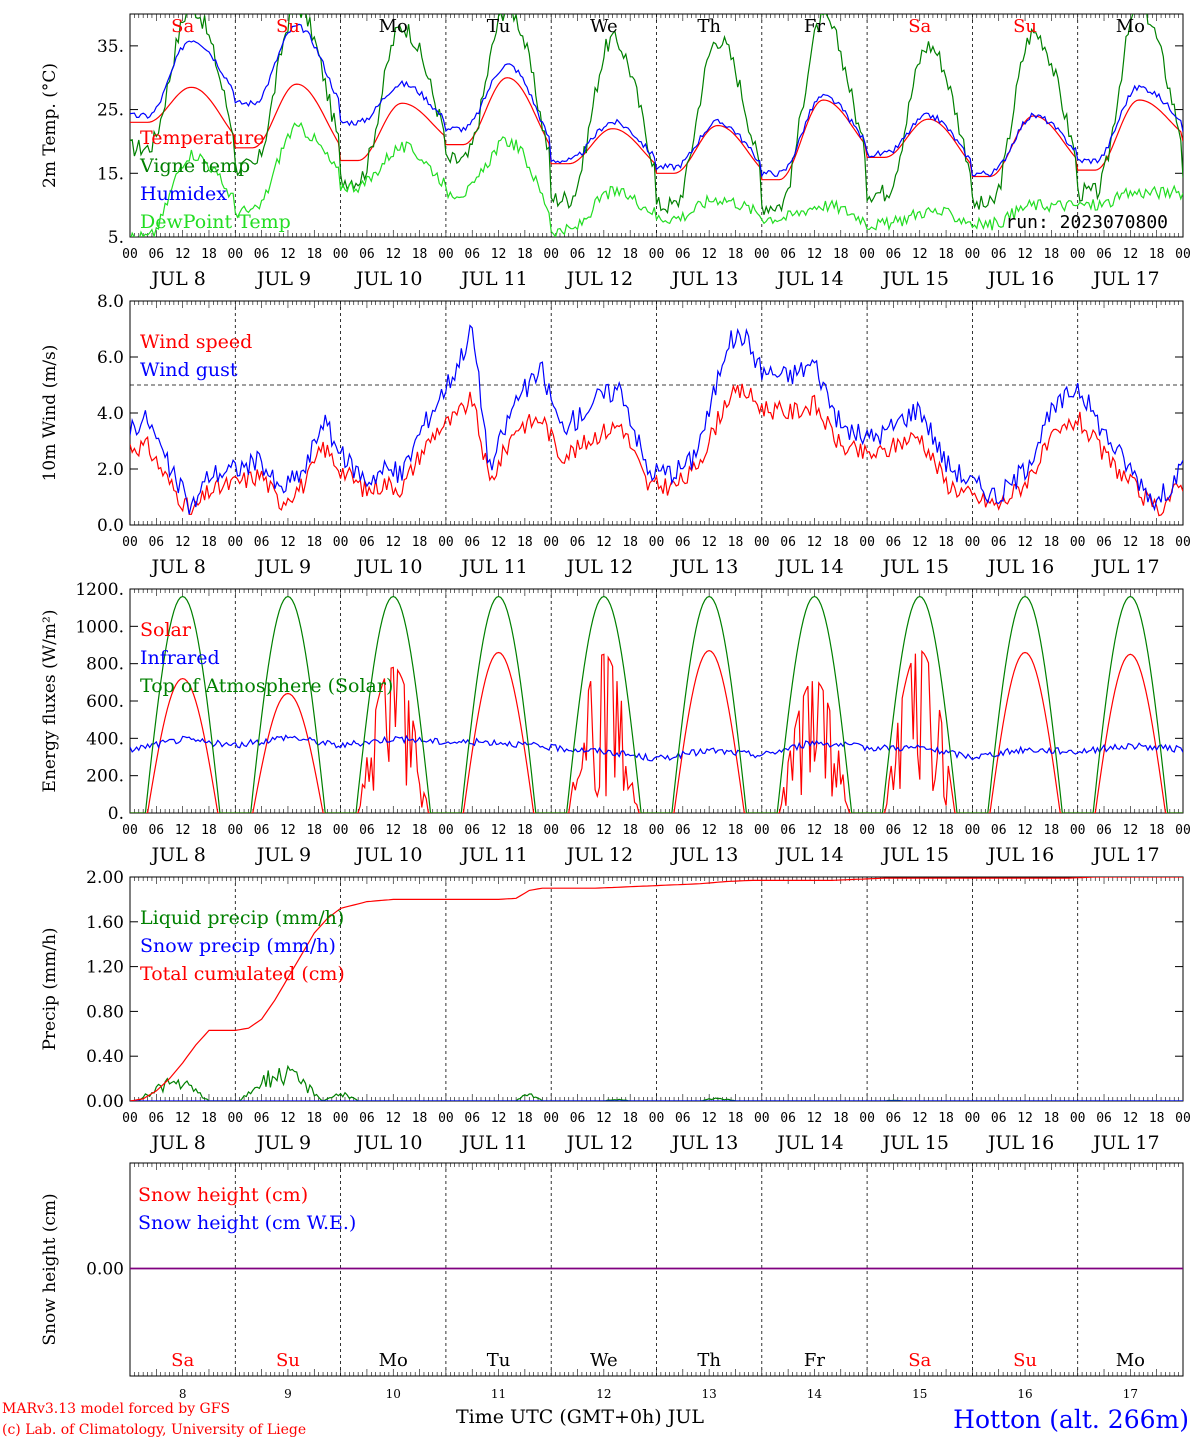 This screenshot has height=1440, width=1194. Describe the element at coordinates (814, 1360) in the screenshot. I see `weekday-label: Fr` at that location.